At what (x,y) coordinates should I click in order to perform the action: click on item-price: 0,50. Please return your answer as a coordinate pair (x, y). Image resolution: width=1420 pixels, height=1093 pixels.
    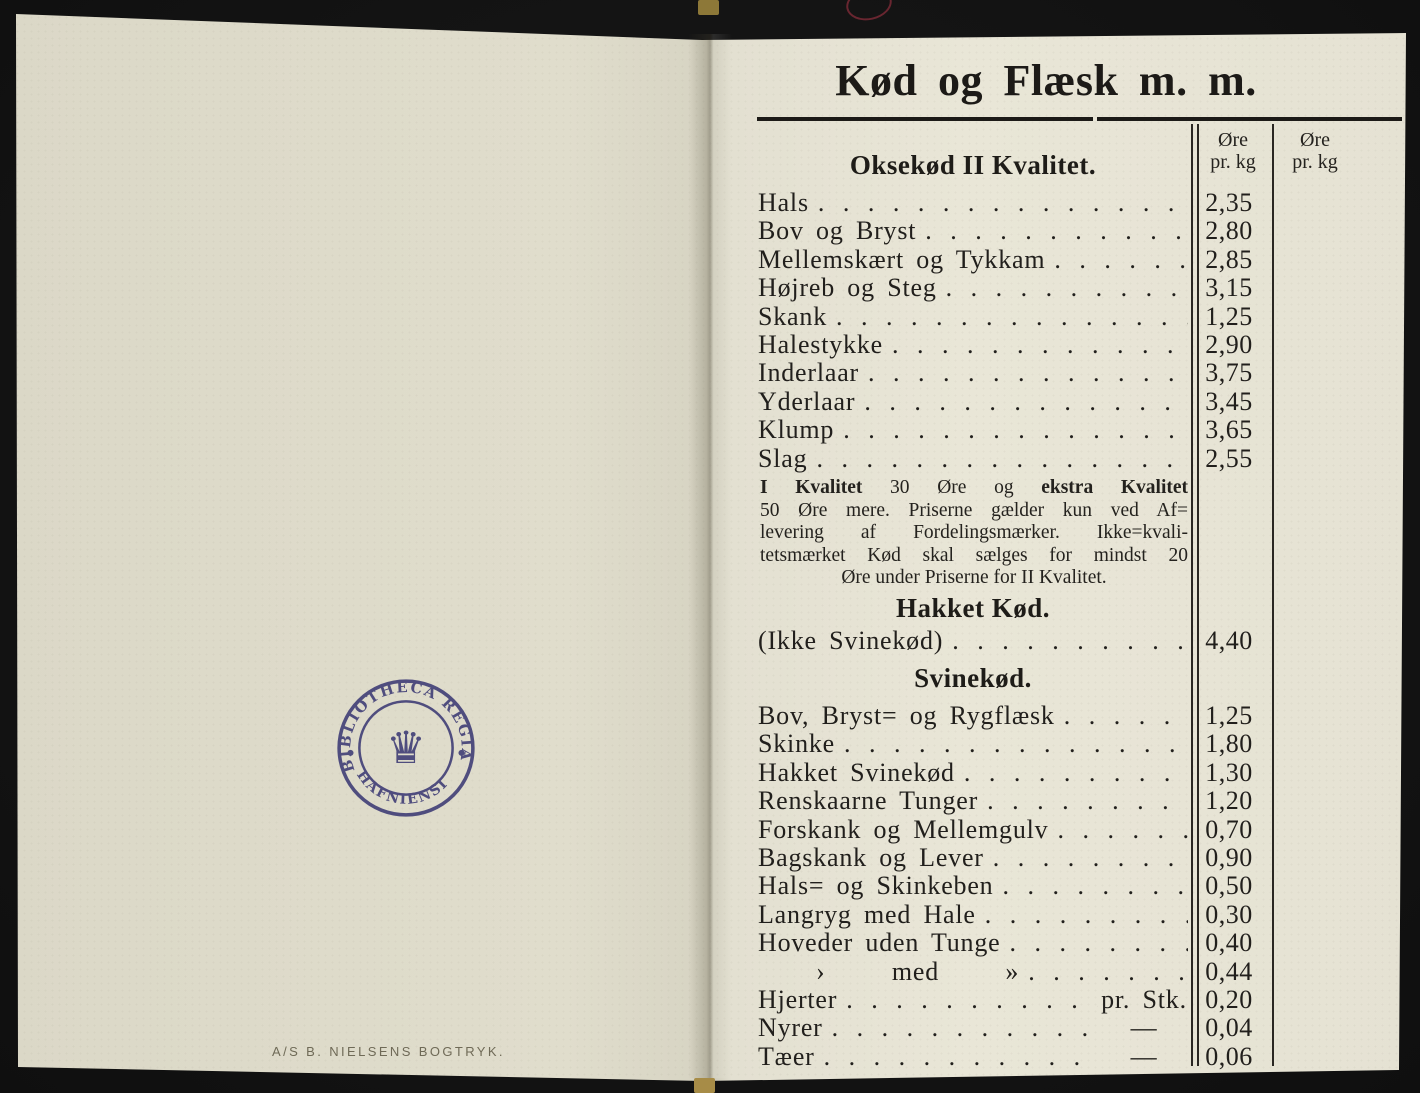
    Looking at the image, I should click on (1229, 886).